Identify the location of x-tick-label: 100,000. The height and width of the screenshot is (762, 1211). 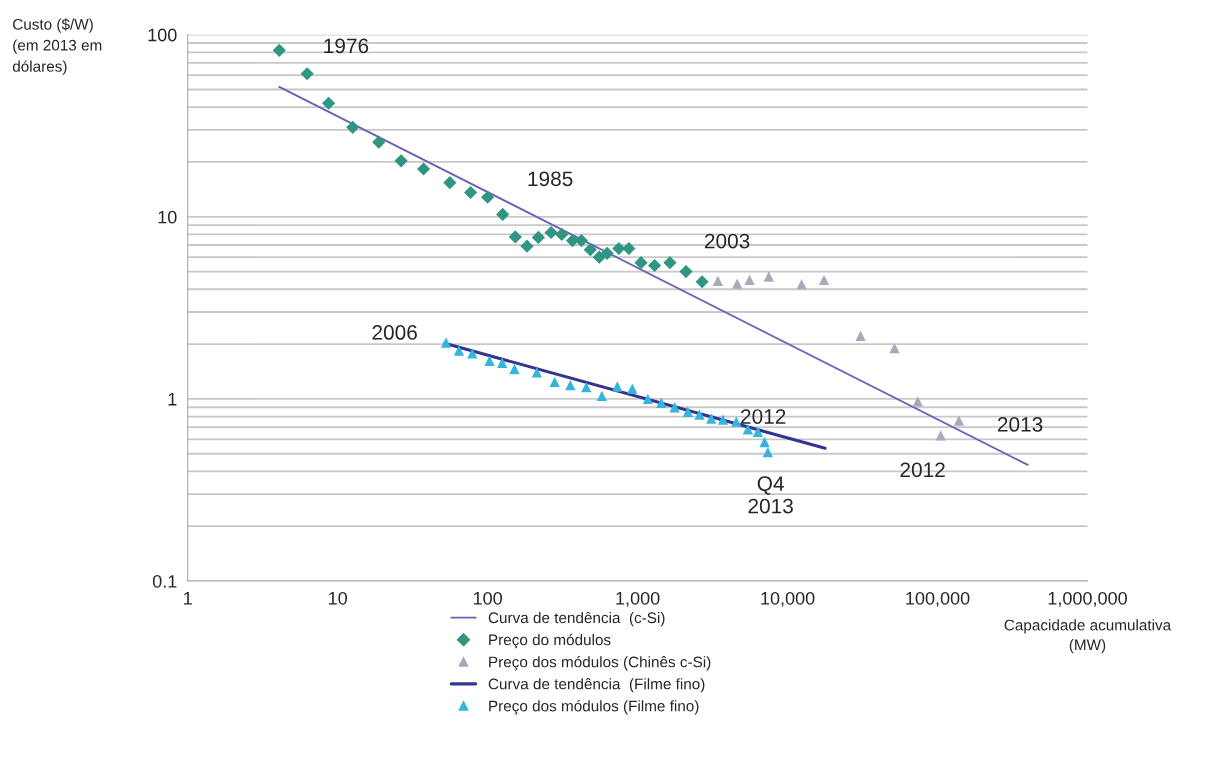
(938, 599).